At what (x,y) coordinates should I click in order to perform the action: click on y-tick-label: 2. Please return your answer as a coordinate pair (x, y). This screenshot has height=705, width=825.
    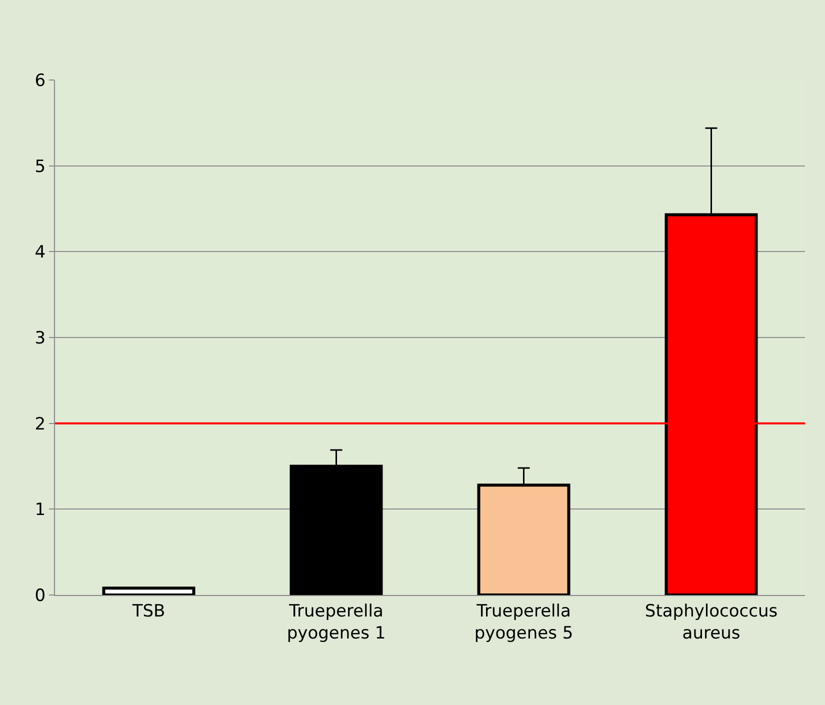
    Looking at the image, I should click on (40, 424).